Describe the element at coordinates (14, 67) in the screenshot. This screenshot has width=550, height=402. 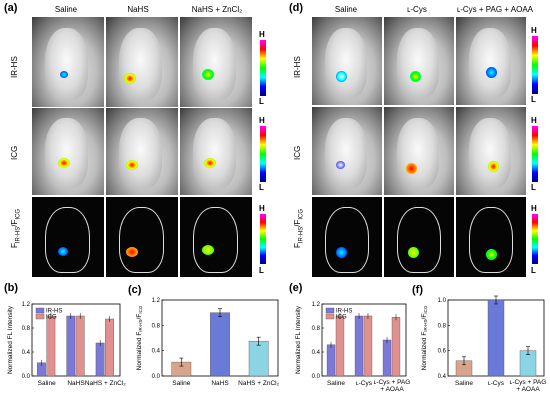
I see `row-label-irhs-left: IR-HS` at that location.